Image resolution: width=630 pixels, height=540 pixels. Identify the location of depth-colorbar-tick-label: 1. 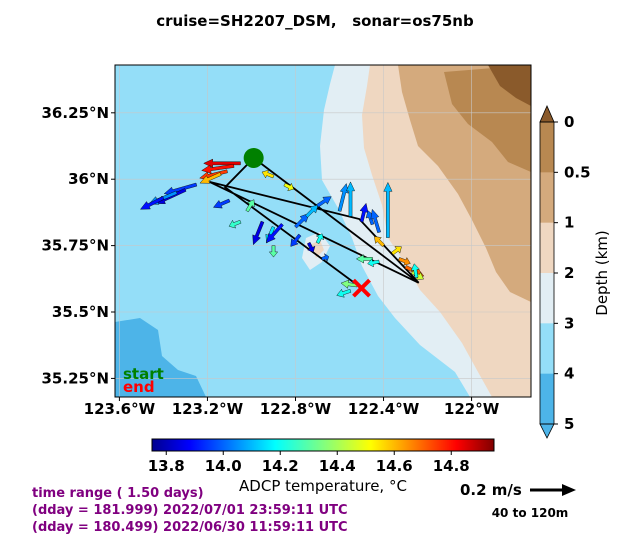
(569, 223).